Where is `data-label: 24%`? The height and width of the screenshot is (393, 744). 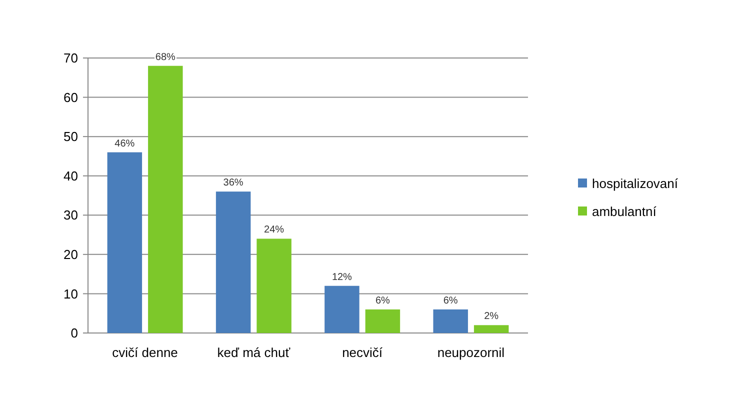
data-label: 24% is located at coordinates (274, 230).